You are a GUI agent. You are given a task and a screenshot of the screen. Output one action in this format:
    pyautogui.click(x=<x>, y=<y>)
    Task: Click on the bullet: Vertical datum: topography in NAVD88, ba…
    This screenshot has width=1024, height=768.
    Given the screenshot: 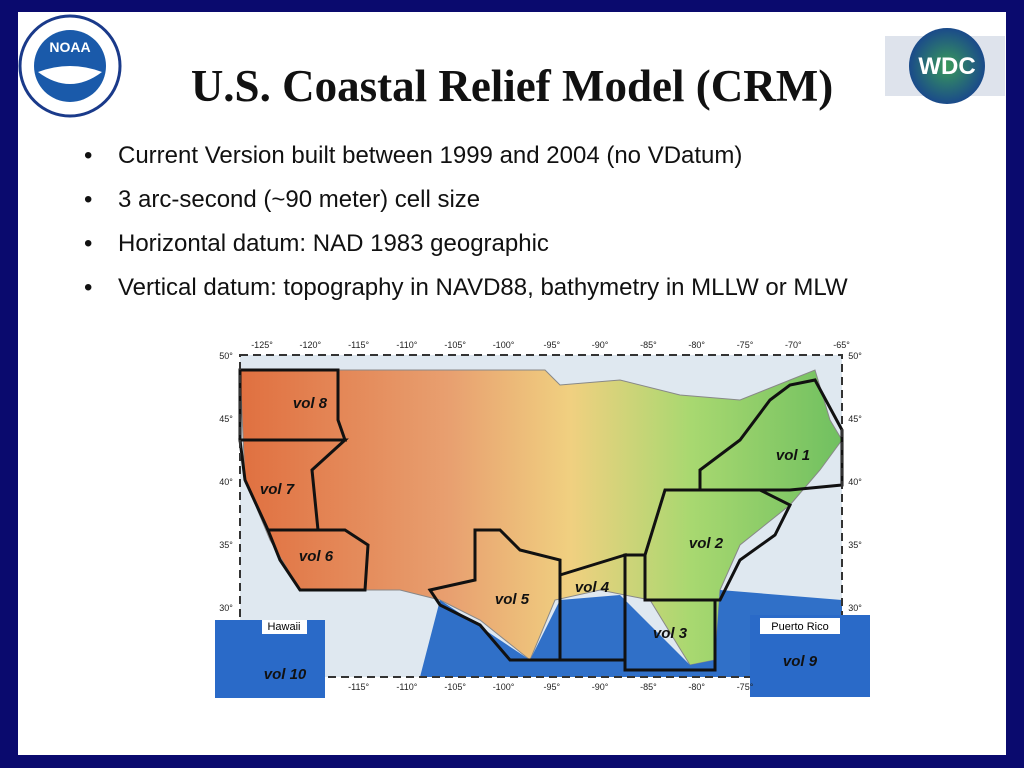 What is the action you would take?
    pyautogui.click(x=506, y=287)
    